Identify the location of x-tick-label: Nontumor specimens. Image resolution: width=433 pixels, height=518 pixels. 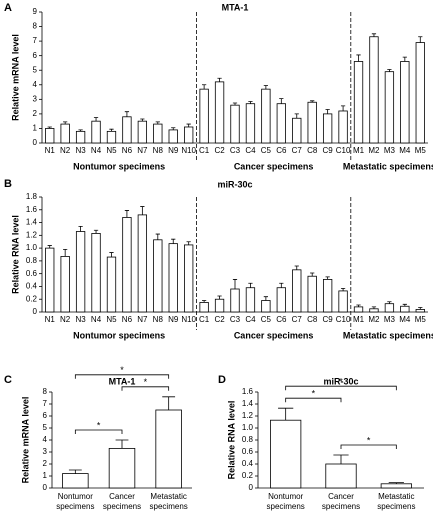
(286, 501).